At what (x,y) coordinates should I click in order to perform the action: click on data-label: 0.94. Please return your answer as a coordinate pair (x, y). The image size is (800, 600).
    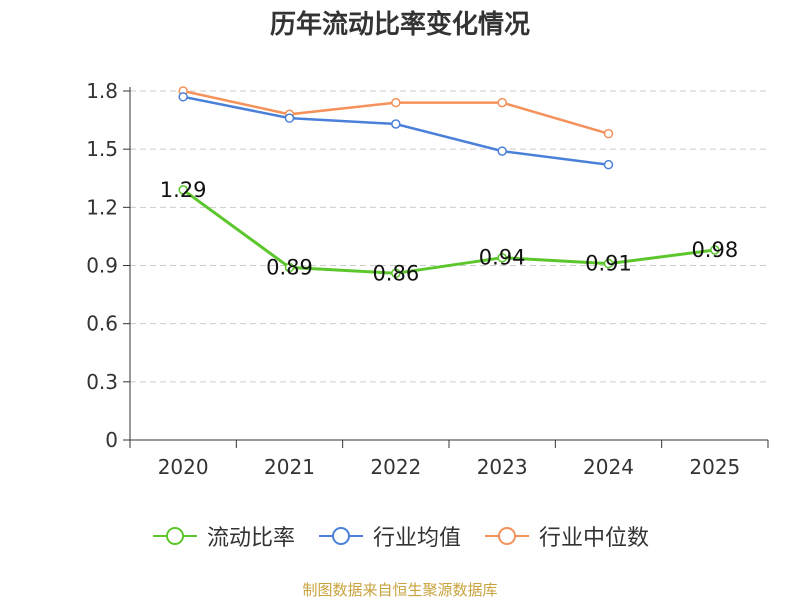
    Looking at the image, I should click on (502, 258).